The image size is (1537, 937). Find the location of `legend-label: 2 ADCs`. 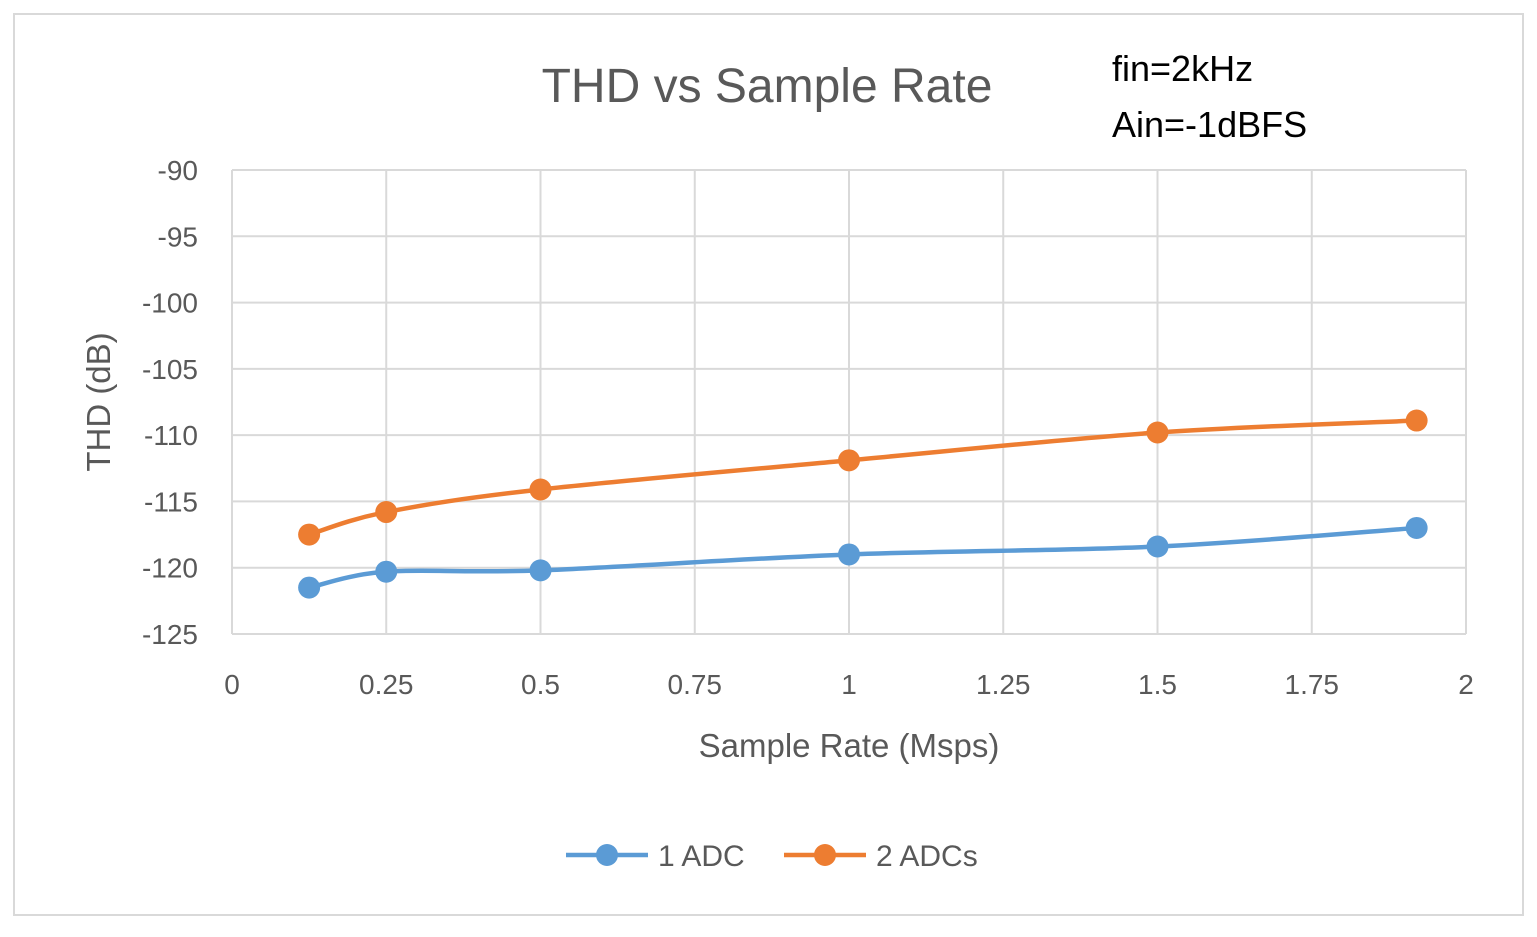

legend-label: 2 ADCs is located at coordinates (927, 856).